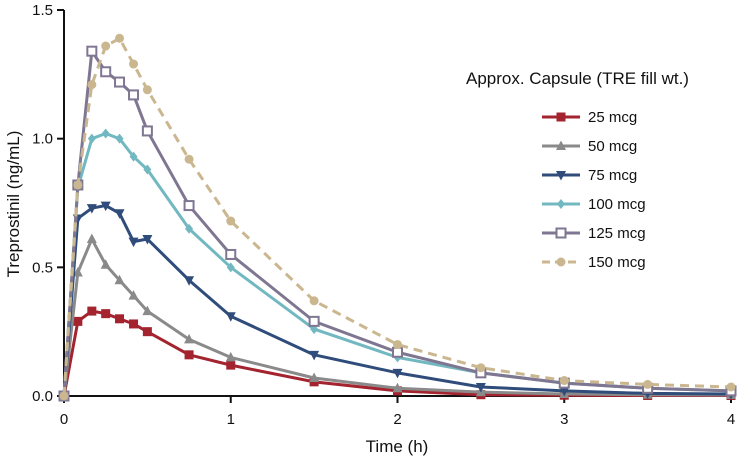  What do you see at coordinates (64, 419) in the screenshot?
I see `x-tick-label: 0` at bounding box center [64, 419].